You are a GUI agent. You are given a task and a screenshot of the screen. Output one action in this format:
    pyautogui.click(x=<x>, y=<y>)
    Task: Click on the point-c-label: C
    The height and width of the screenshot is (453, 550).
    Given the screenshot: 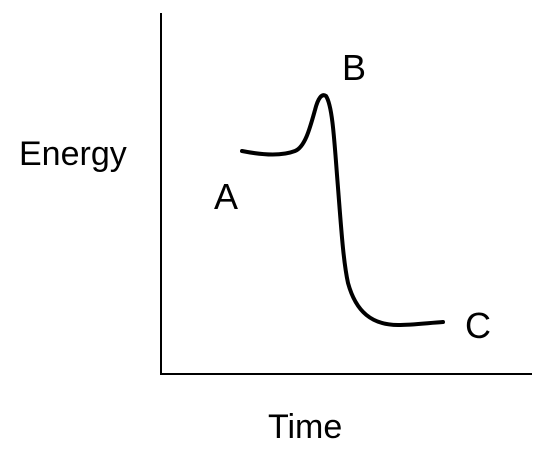 What is the action you would take?
    pyautogui.click(x=478, y=325)
    